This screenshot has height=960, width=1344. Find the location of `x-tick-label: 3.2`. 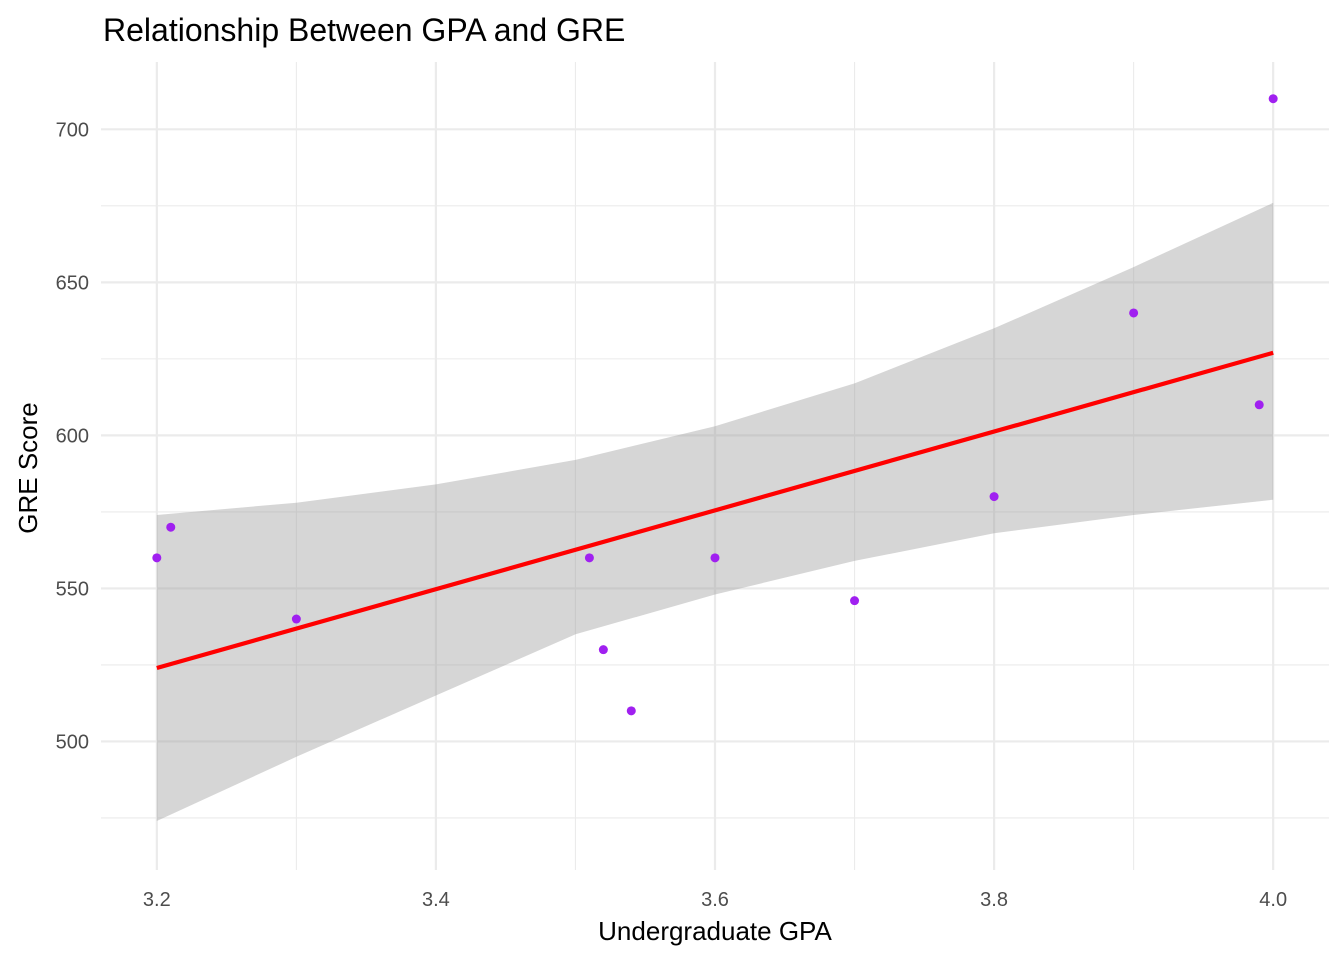

x-tick-label: 3.2 is located at coordinates (157, 900).